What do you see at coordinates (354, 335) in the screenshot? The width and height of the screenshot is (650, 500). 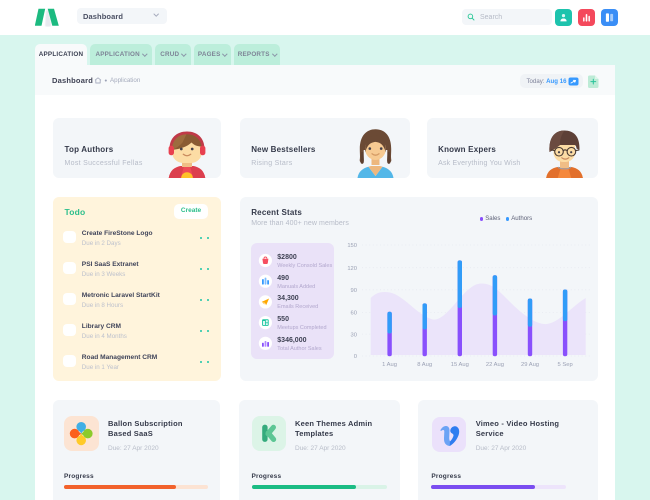 I see `svg-text: 30` at bounding box center [354, 335].